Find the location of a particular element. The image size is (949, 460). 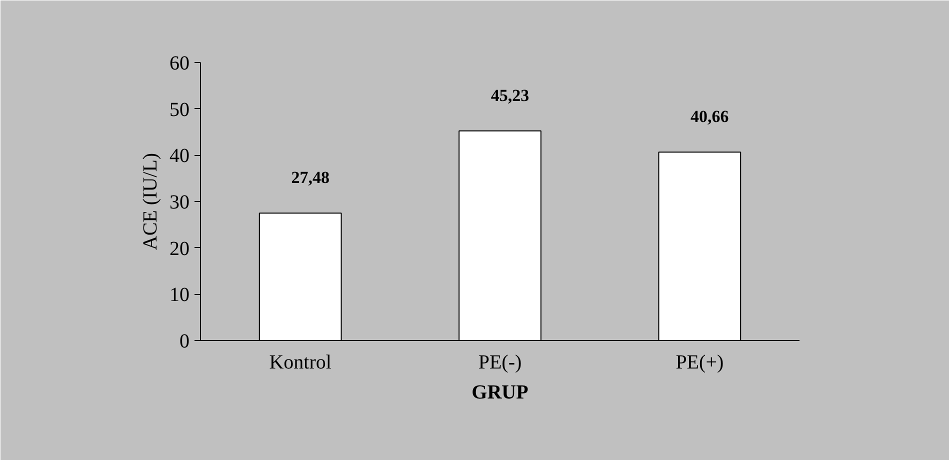

x-axis-title: GRUP is located at coordinates (500, 393).